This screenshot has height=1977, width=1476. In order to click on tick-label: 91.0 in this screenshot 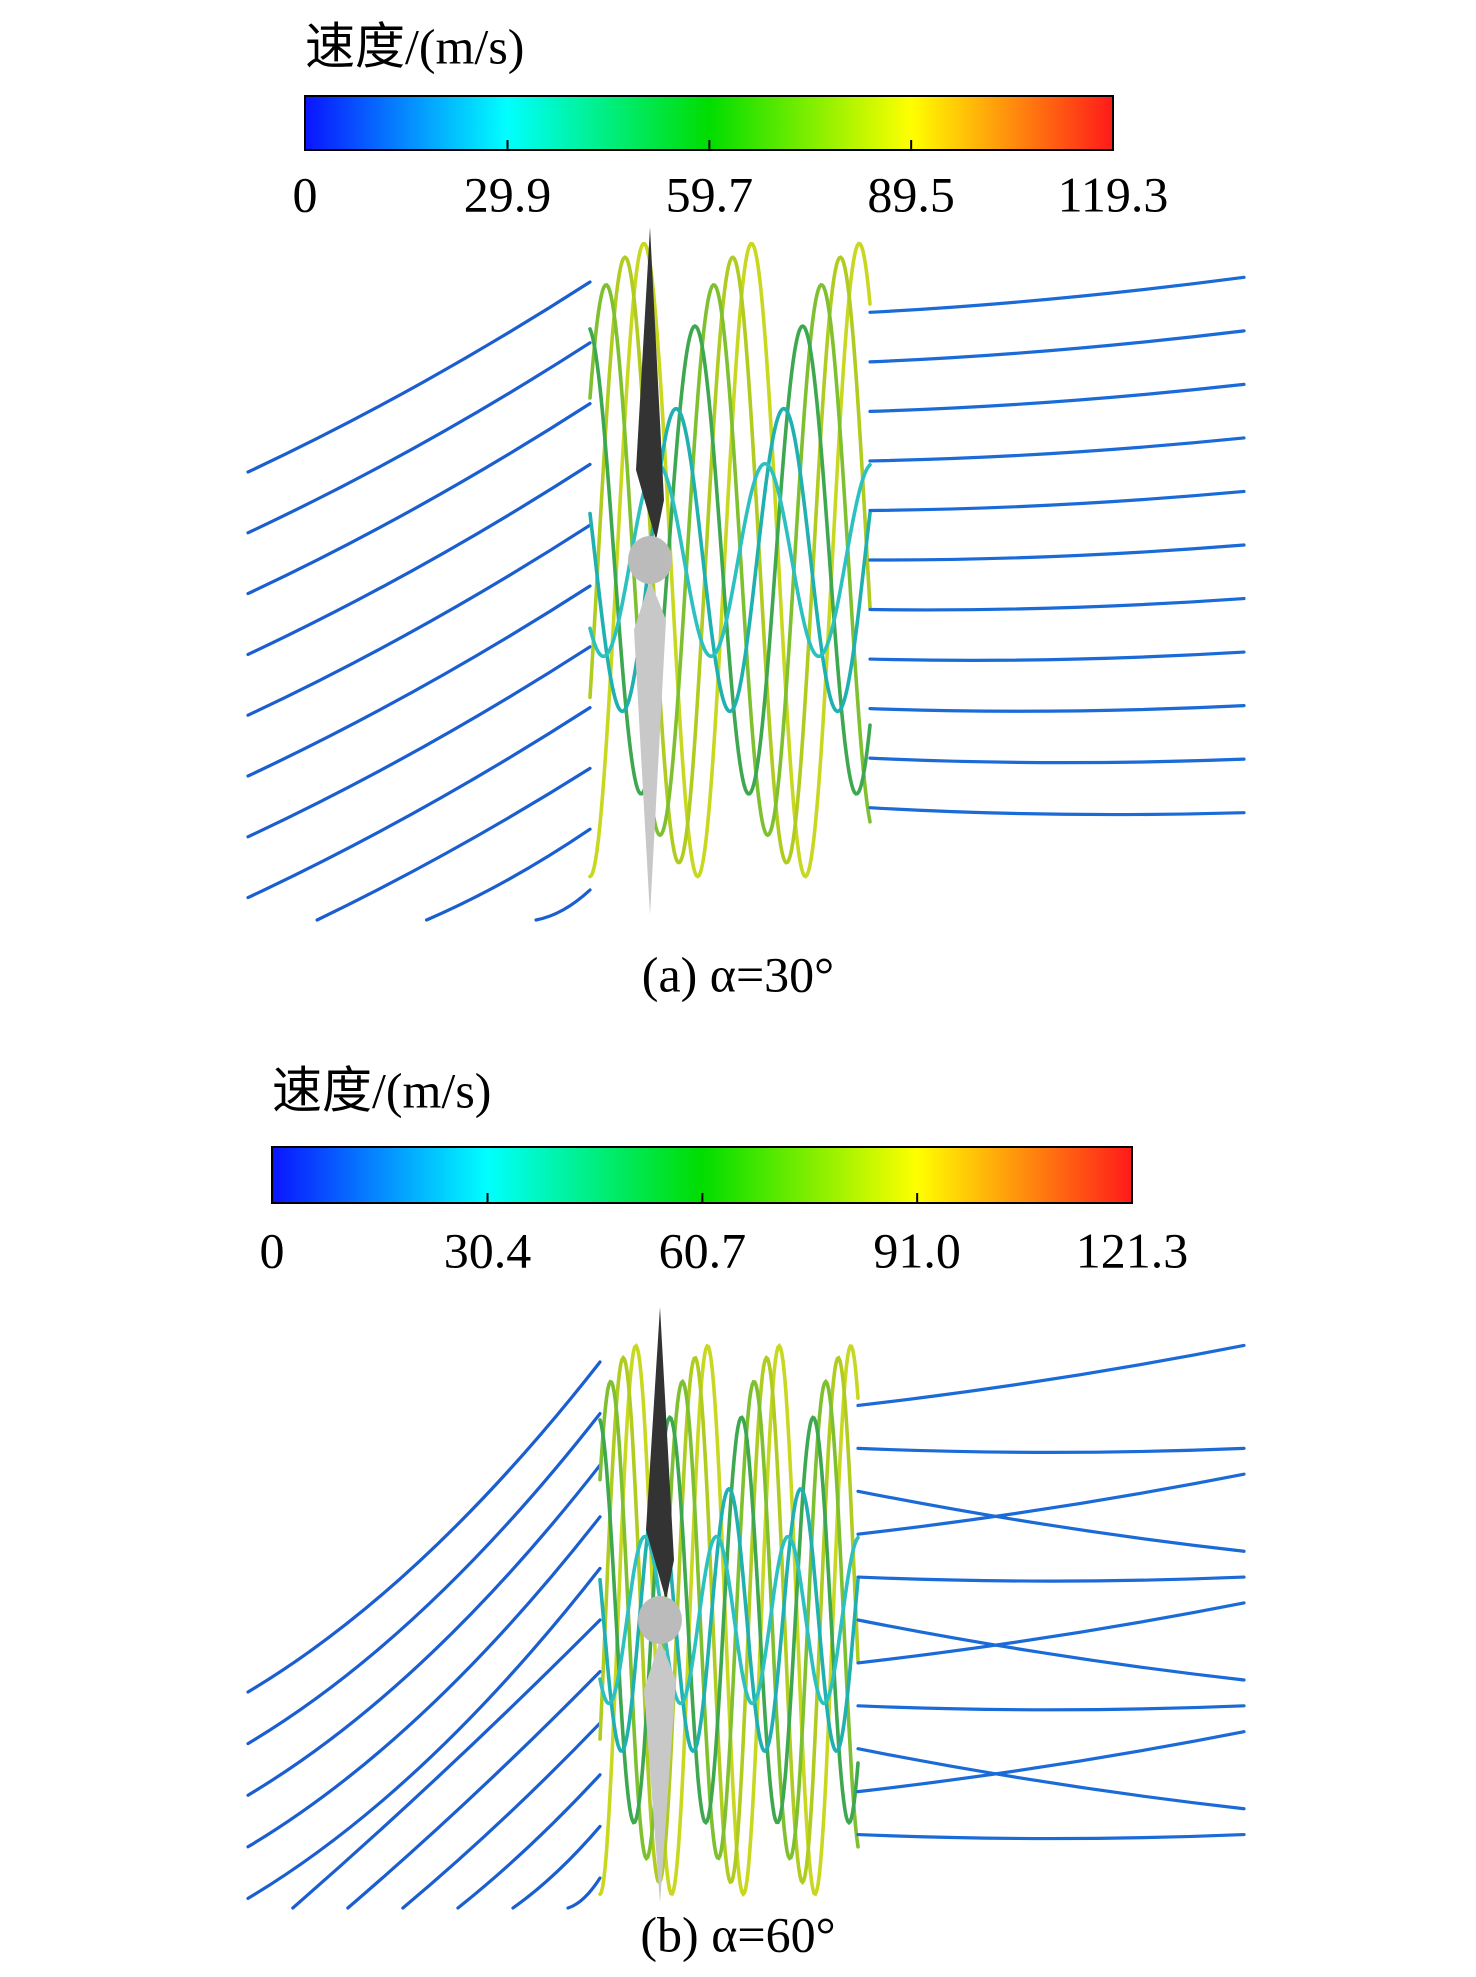, I will do `click(917, 1250)`.